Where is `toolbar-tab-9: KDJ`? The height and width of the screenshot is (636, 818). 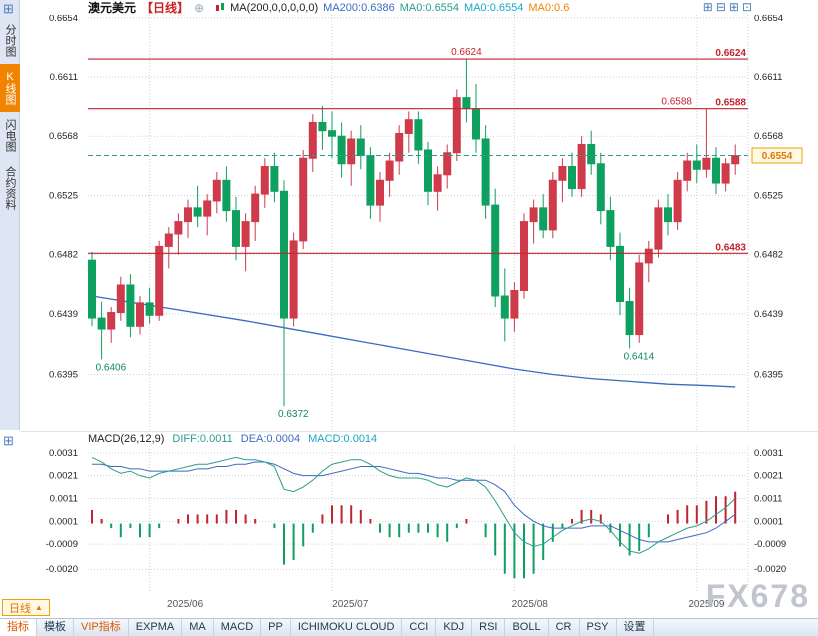 toolbar-tab-9: KDJ is located at coordinates (454, 627).